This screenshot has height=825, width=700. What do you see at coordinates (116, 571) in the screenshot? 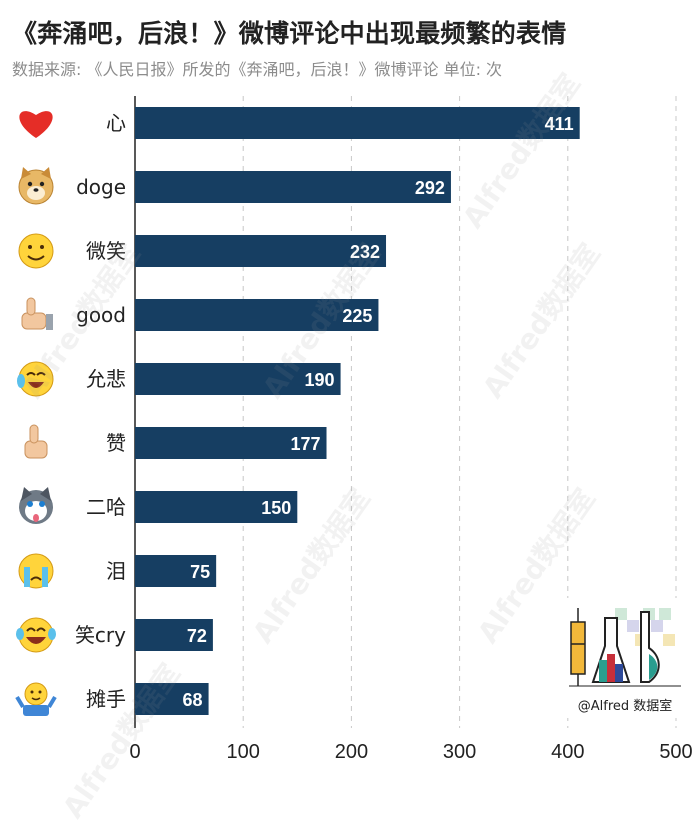
I see `category-label: 泪` at bounding box center [116, 571].